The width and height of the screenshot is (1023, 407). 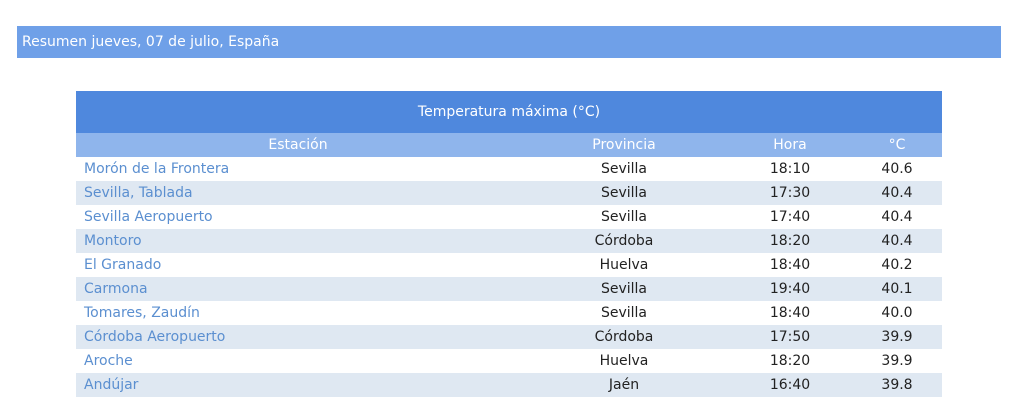 What do you see at coordinates (142, 313) in the screenshot?
I see `station-link: Tomares, Zaudín` at bounding box center [142, 313].